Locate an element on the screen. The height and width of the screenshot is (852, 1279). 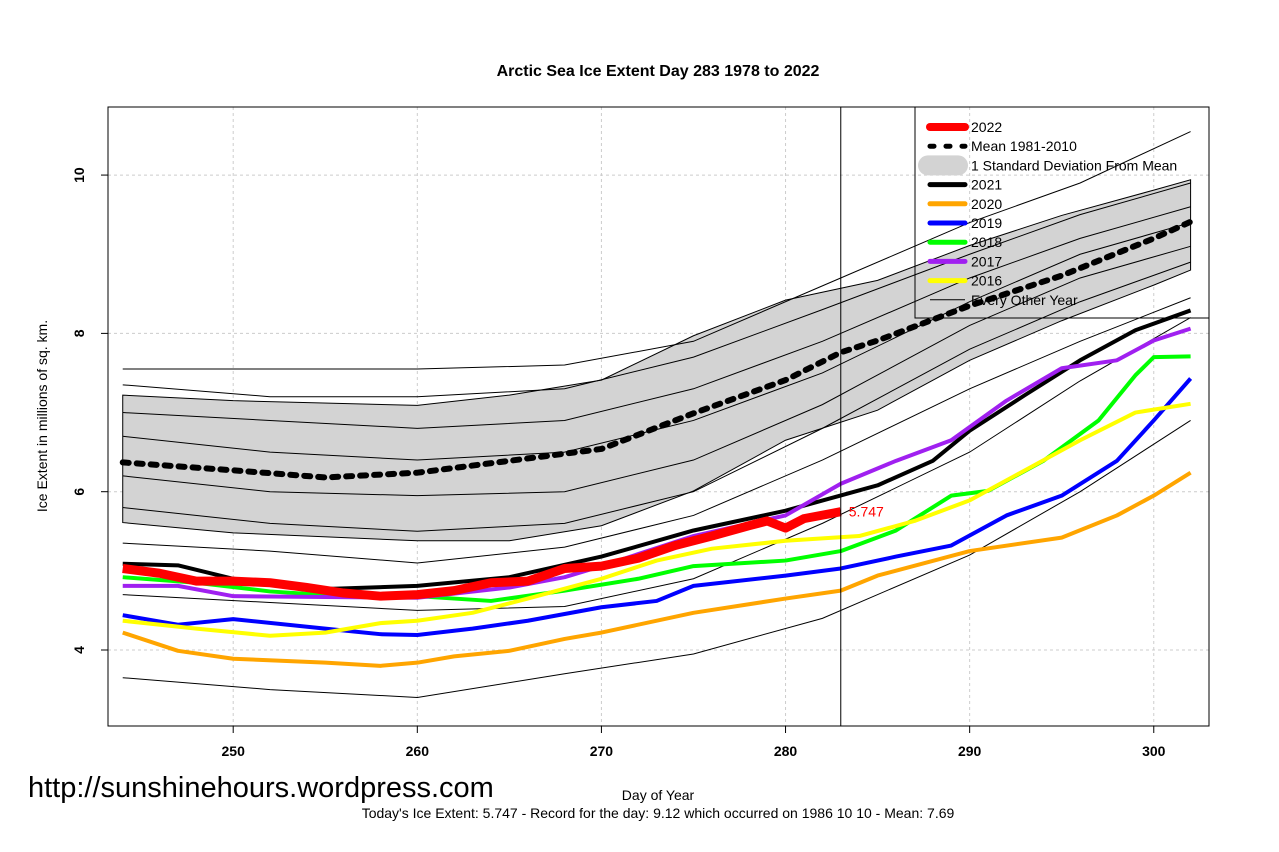
legend-border is located at coordinates (1061, 213).